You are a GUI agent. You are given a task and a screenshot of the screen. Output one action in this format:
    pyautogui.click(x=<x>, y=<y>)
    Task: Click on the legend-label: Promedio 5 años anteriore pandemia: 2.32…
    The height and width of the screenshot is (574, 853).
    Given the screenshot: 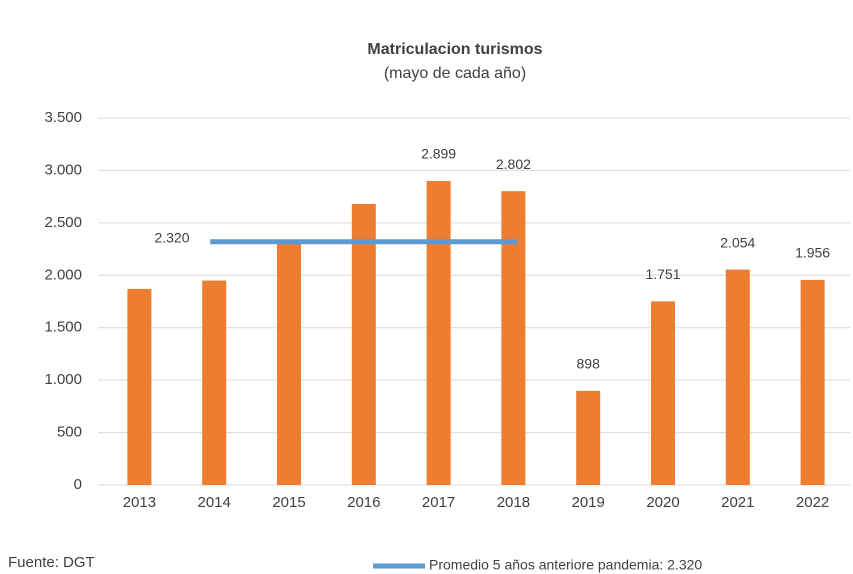 What is the action you would take?
    pyautogui.click(x=565, y=565)
    